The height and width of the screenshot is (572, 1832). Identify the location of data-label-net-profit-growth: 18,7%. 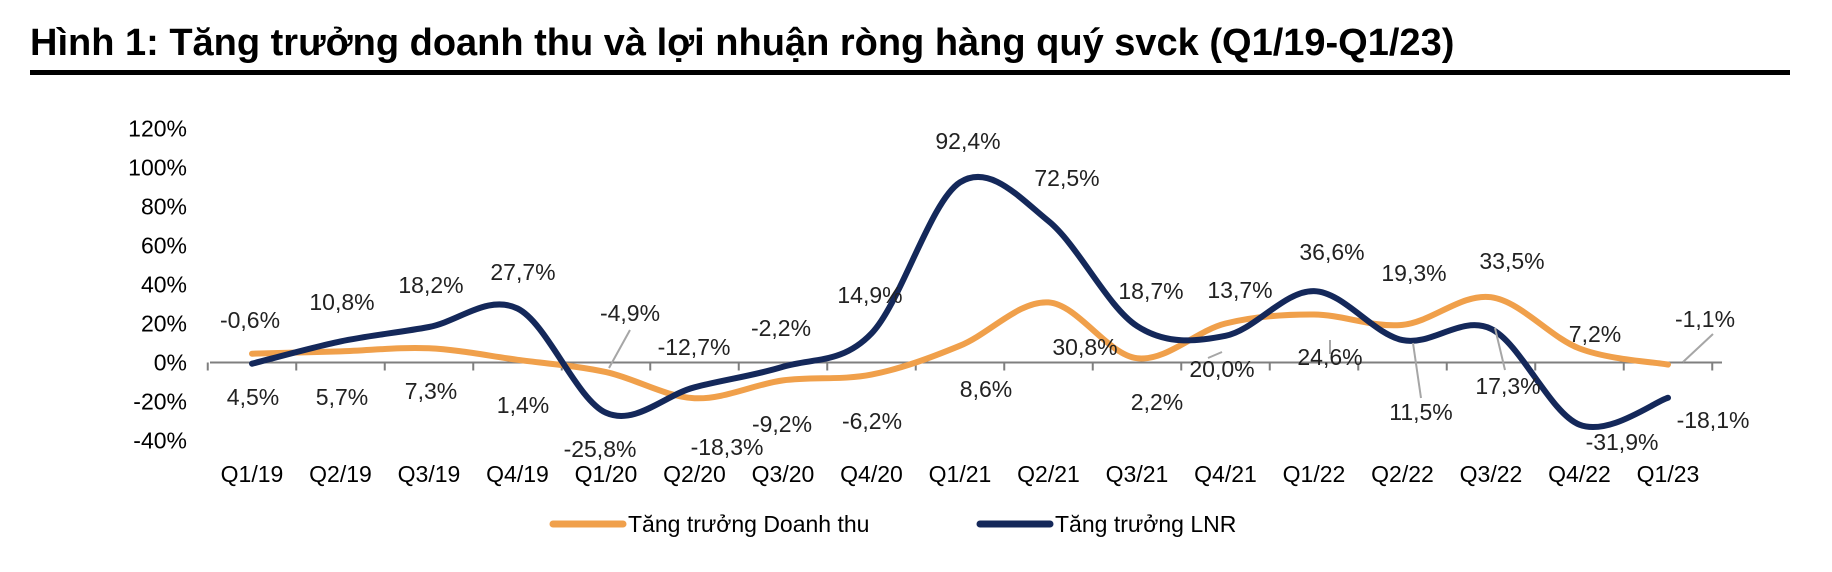
(1150, 291).